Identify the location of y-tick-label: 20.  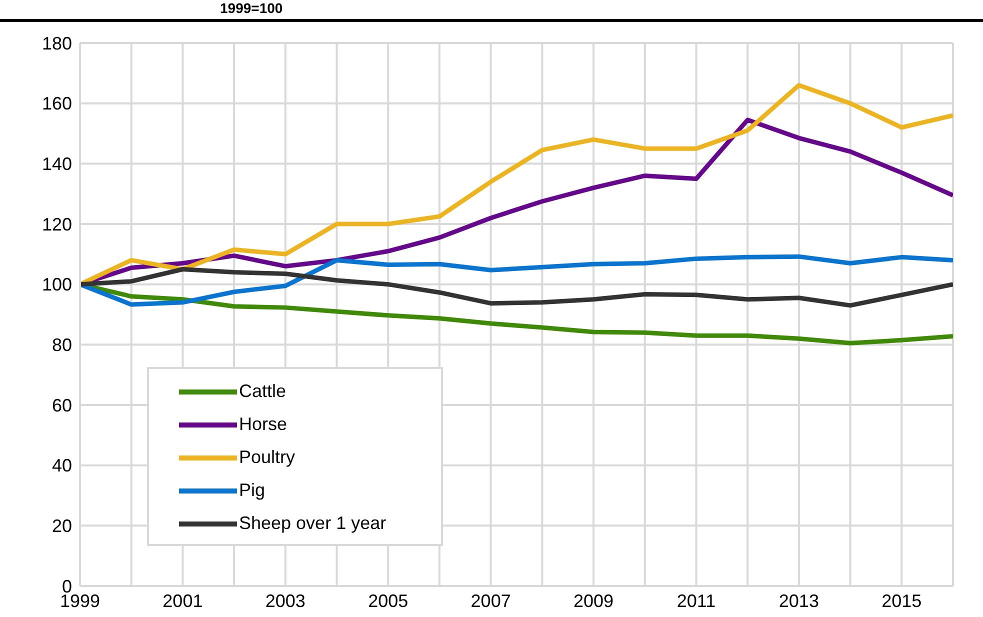
(62, 526).